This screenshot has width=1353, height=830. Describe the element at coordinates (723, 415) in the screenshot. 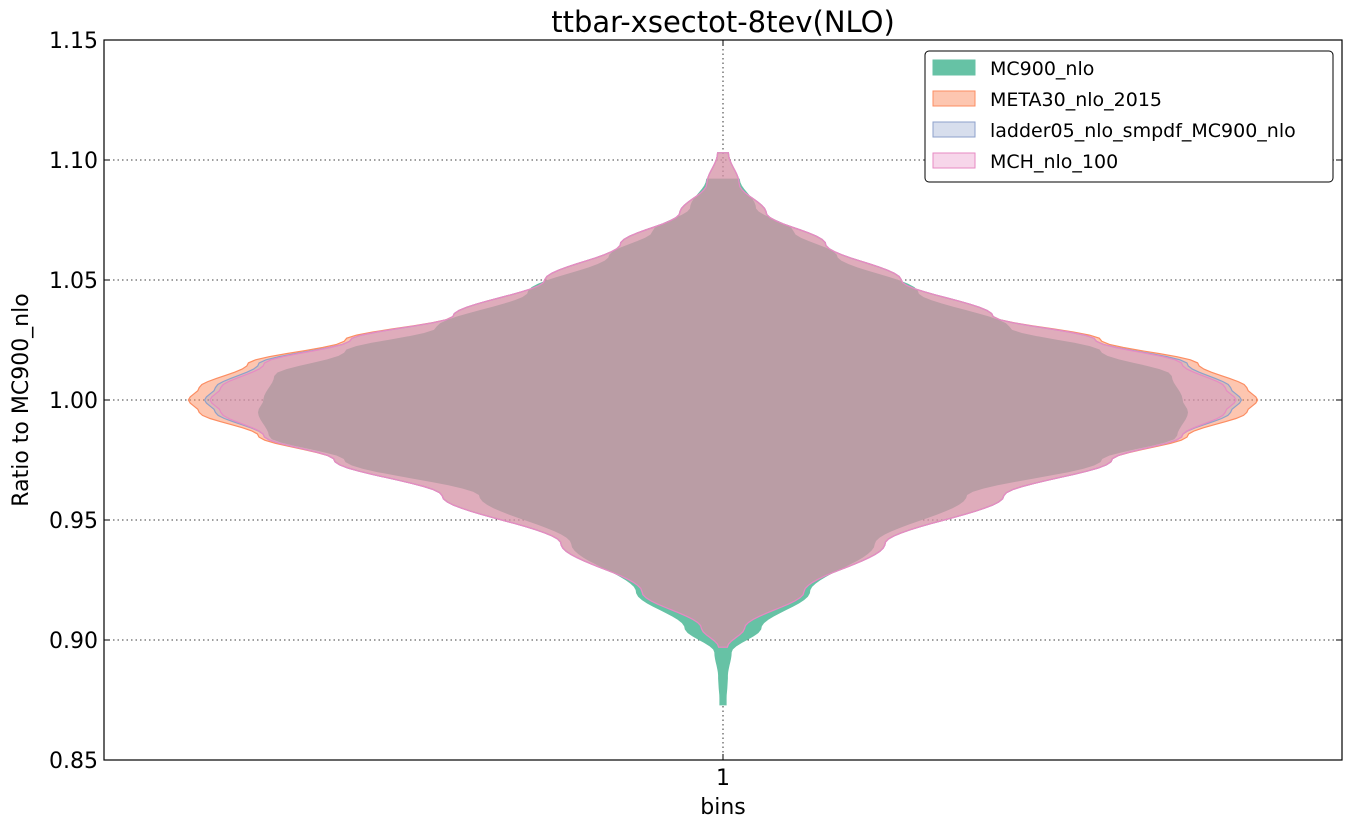

I see `x-axis-ticks: 1` at that location.